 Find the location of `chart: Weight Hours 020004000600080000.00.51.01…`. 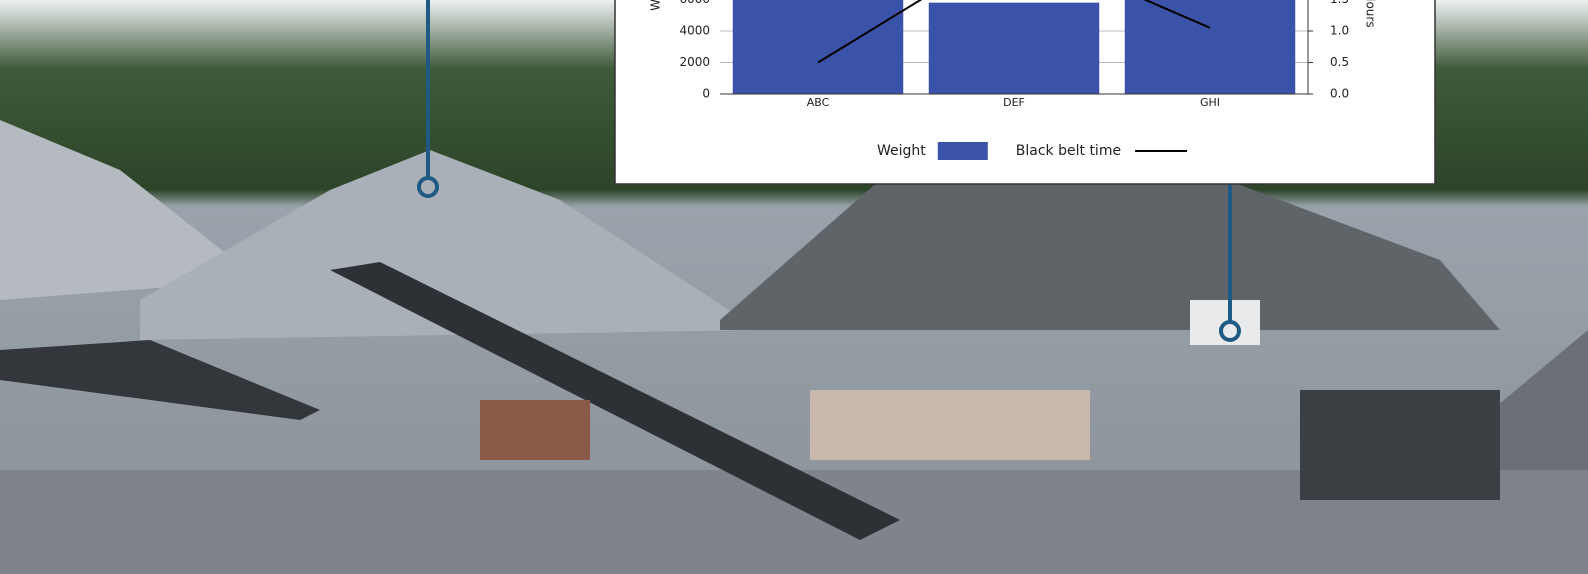

chart: Weight Hours 020004000600080000.00.51.01… is located at coordinates (1013, 80).